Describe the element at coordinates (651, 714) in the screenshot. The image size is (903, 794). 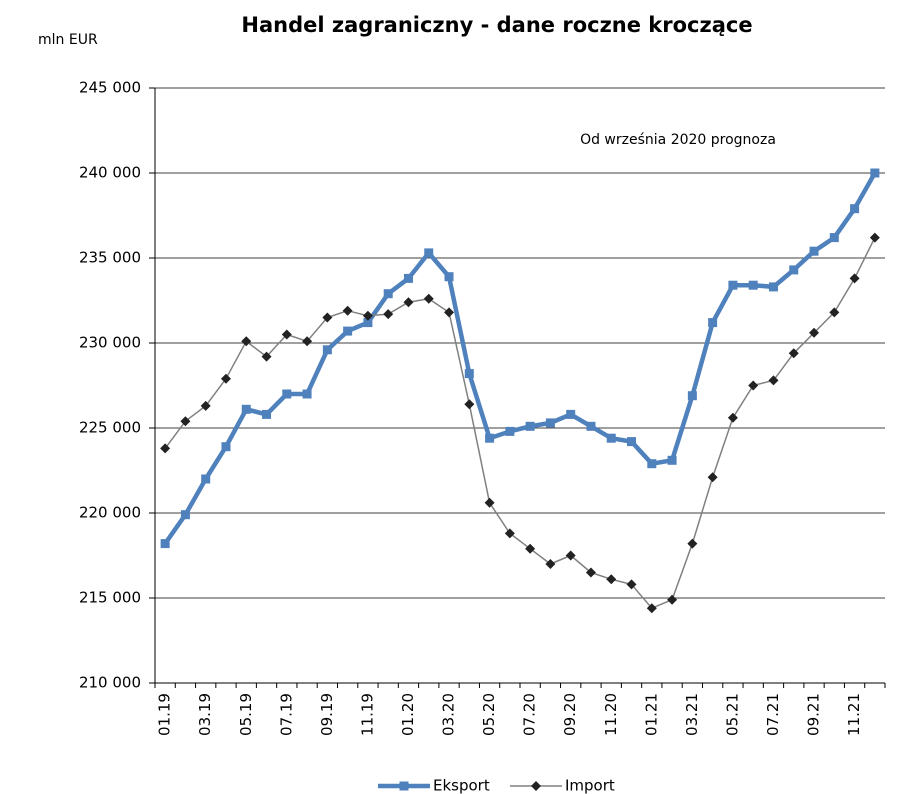
I see `x-tick-label: 01.21` at that location.